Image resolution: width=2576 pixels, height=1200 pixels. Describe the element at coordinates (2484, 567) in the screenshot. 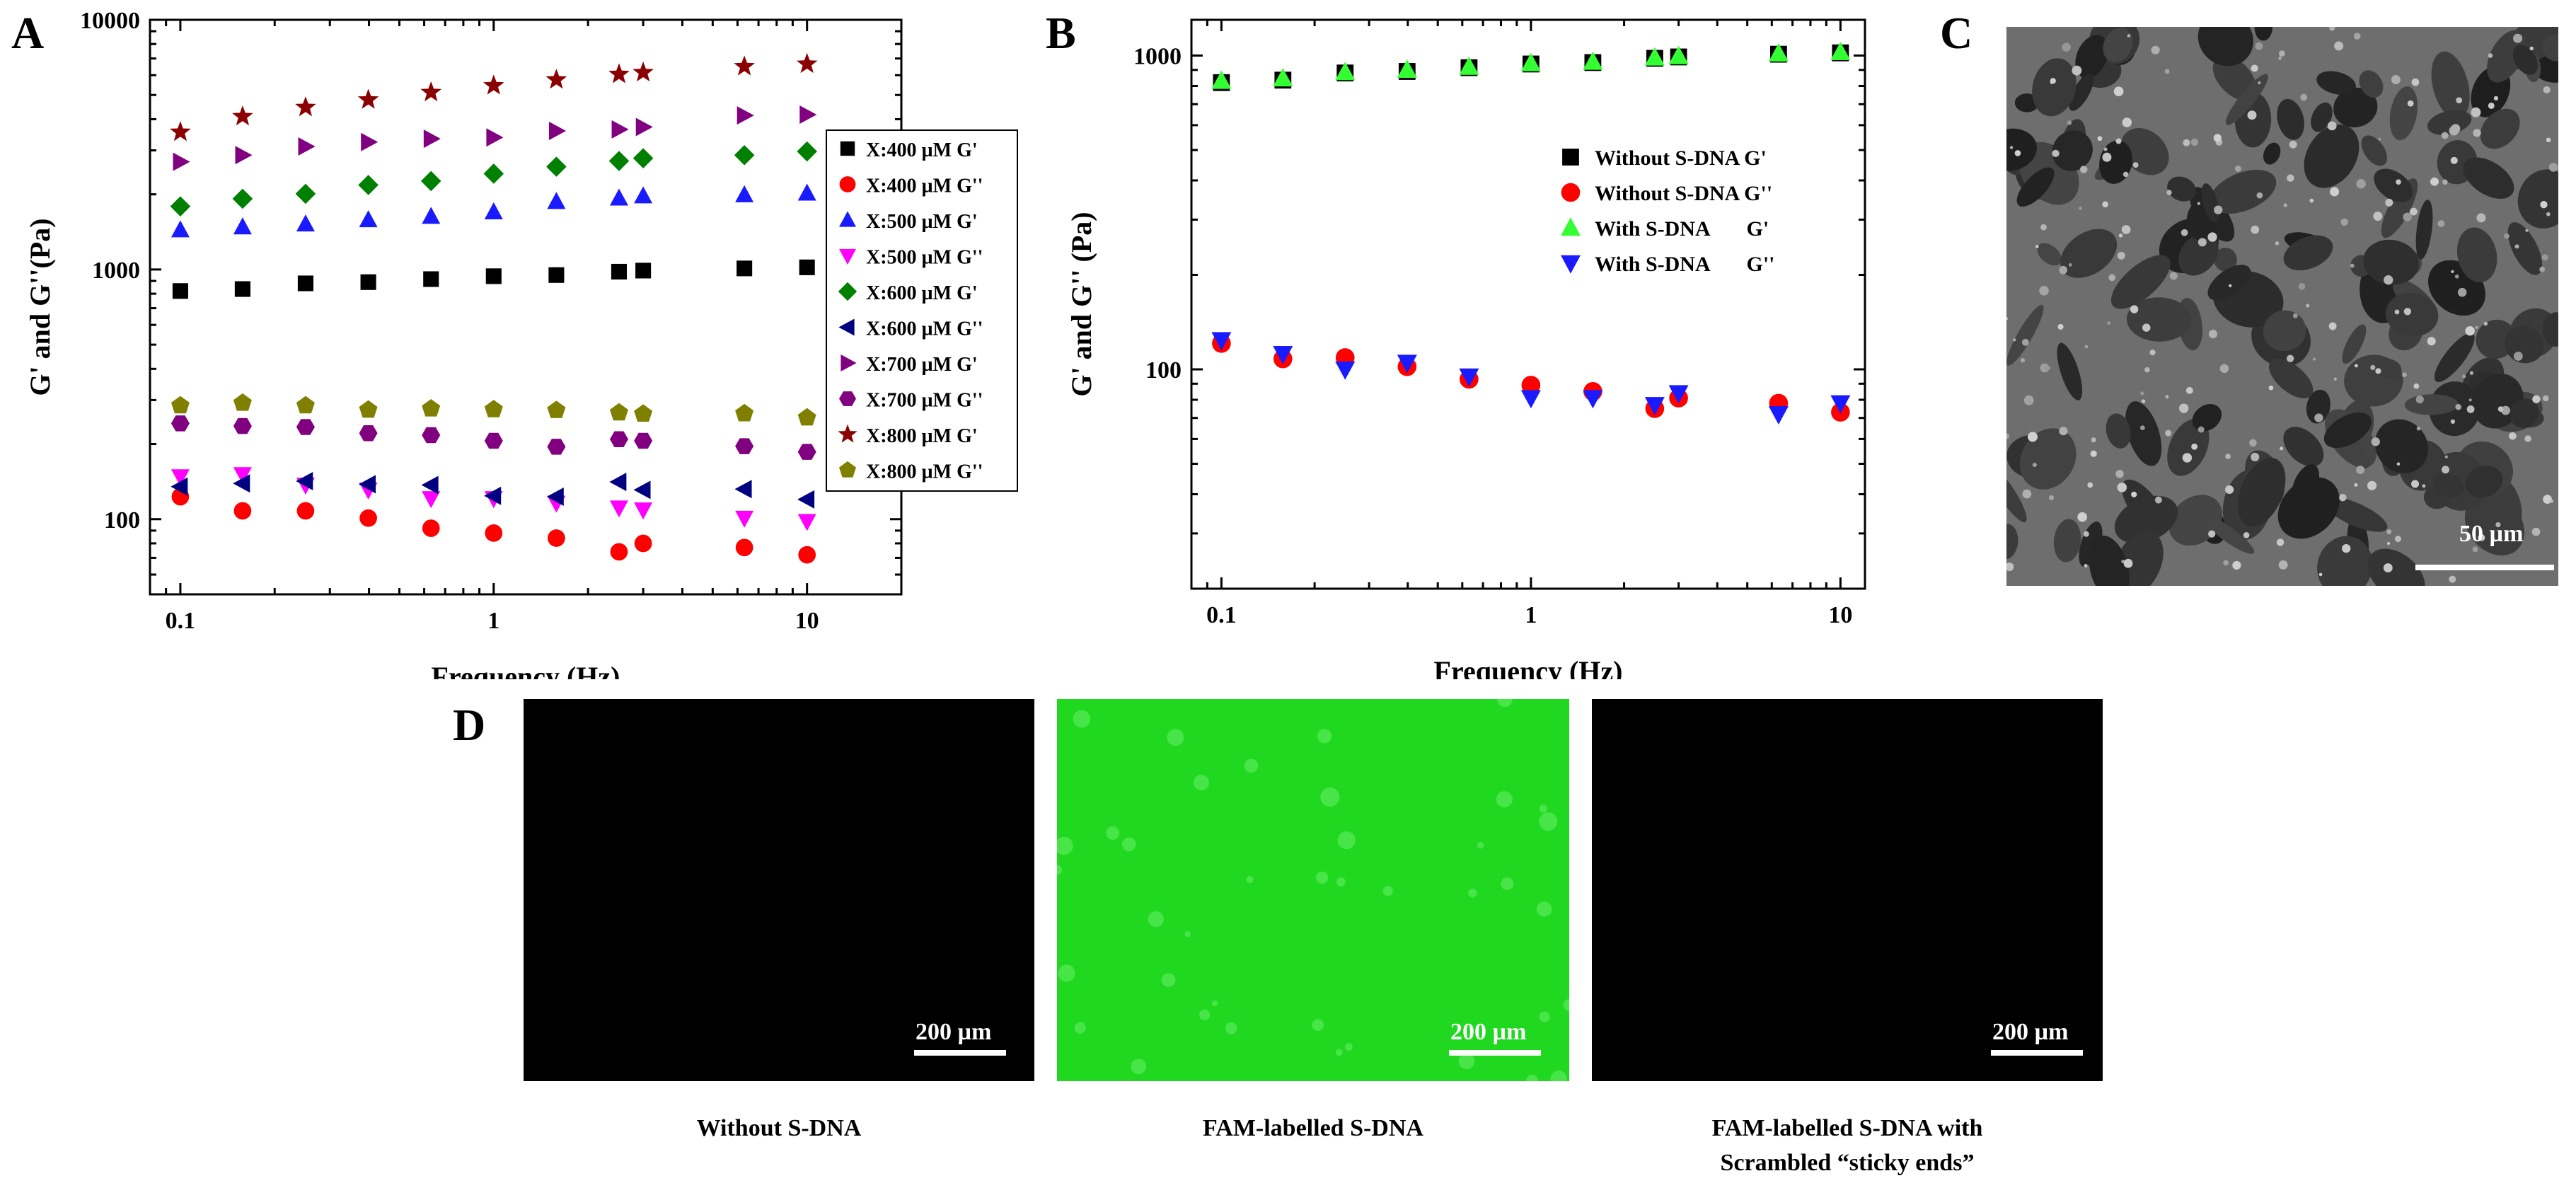

I see `sem-scale-bar` at that location.